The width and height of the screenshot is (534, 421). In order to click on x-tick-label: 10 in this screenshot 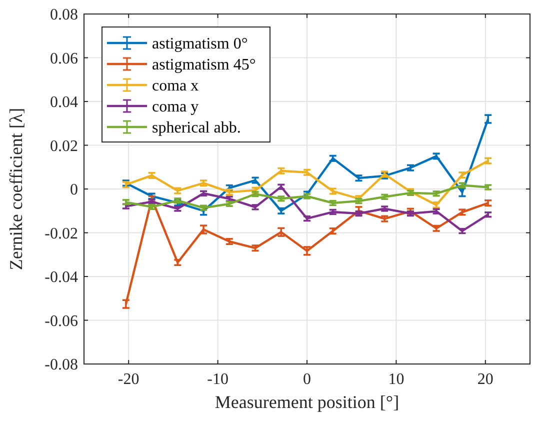, I will do `click(396, 379)`.